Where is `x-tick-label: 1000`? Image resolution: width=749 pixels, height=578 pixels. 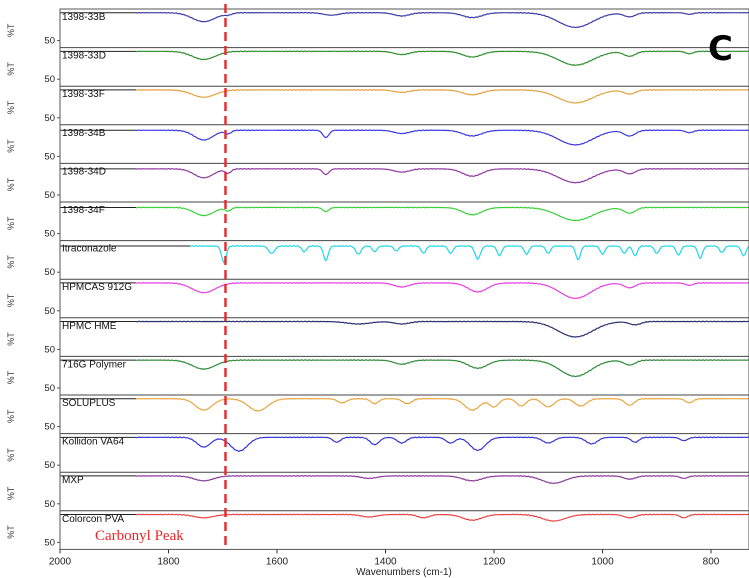 x-tick-label: 1000 is located at coordinates (602, 561).